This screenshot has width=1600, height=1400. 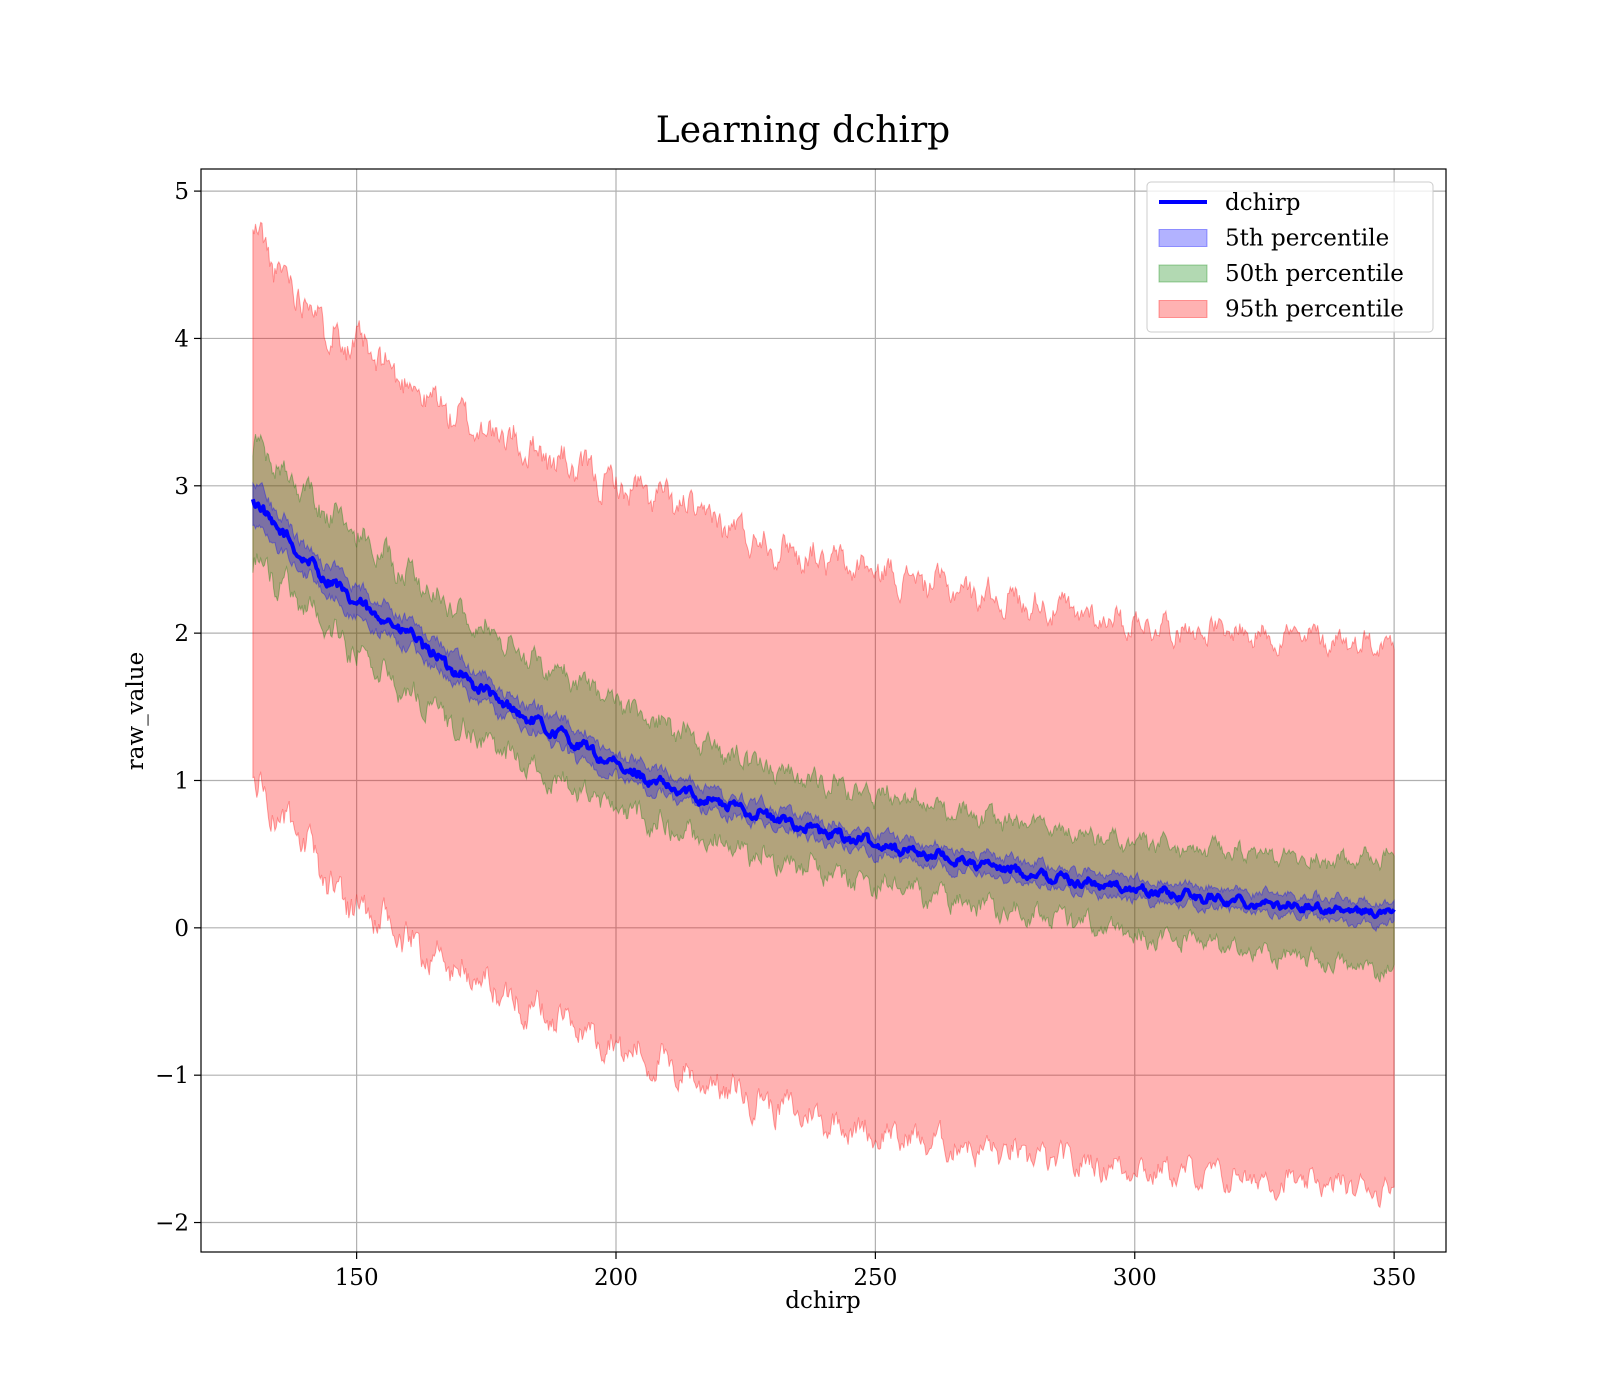 What do you see at coordinates (1314, 274) in the screenshot?
I see `legend-label-50th-percentile: 50th percentile` at bounding box center [1314, 274].